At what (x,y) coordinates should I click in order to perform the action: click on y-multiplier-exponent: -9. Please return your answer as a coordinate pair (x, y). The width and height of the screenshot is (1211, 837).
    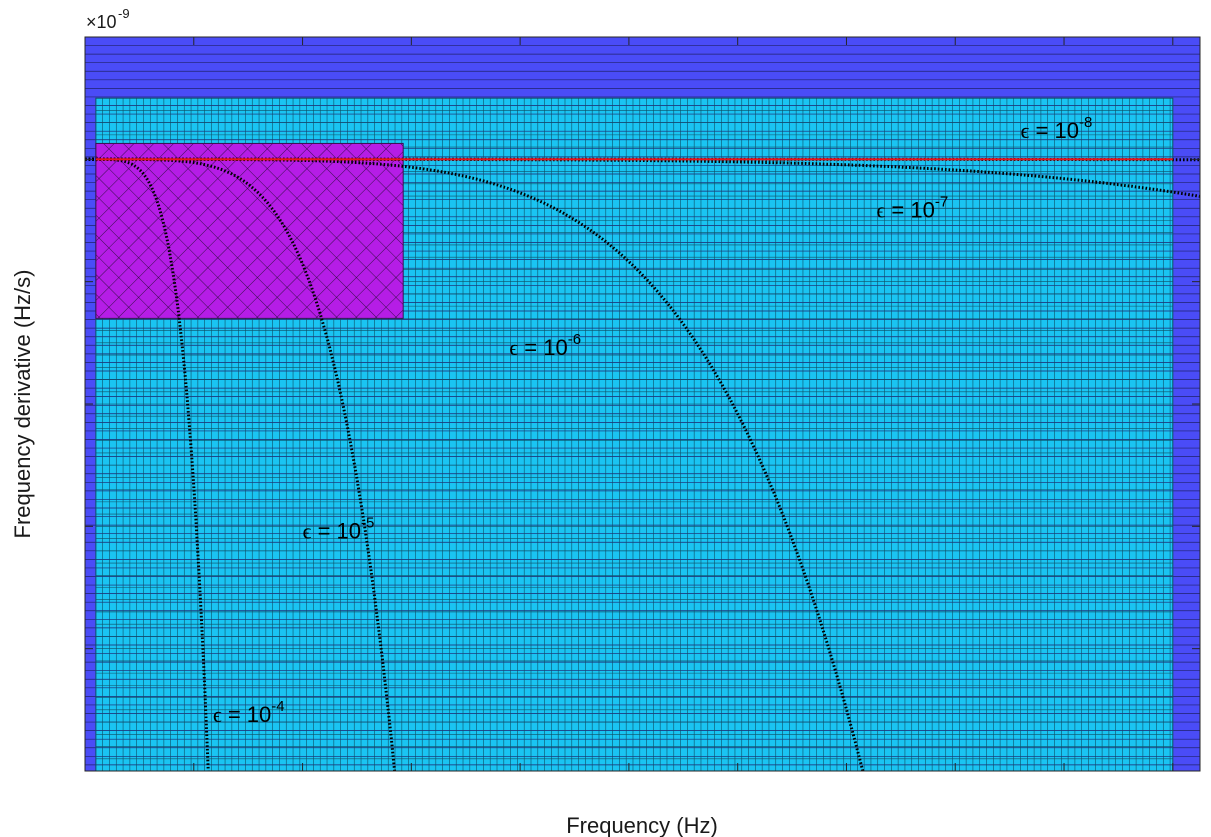
    Looking at the image, I should click on (124, 13).